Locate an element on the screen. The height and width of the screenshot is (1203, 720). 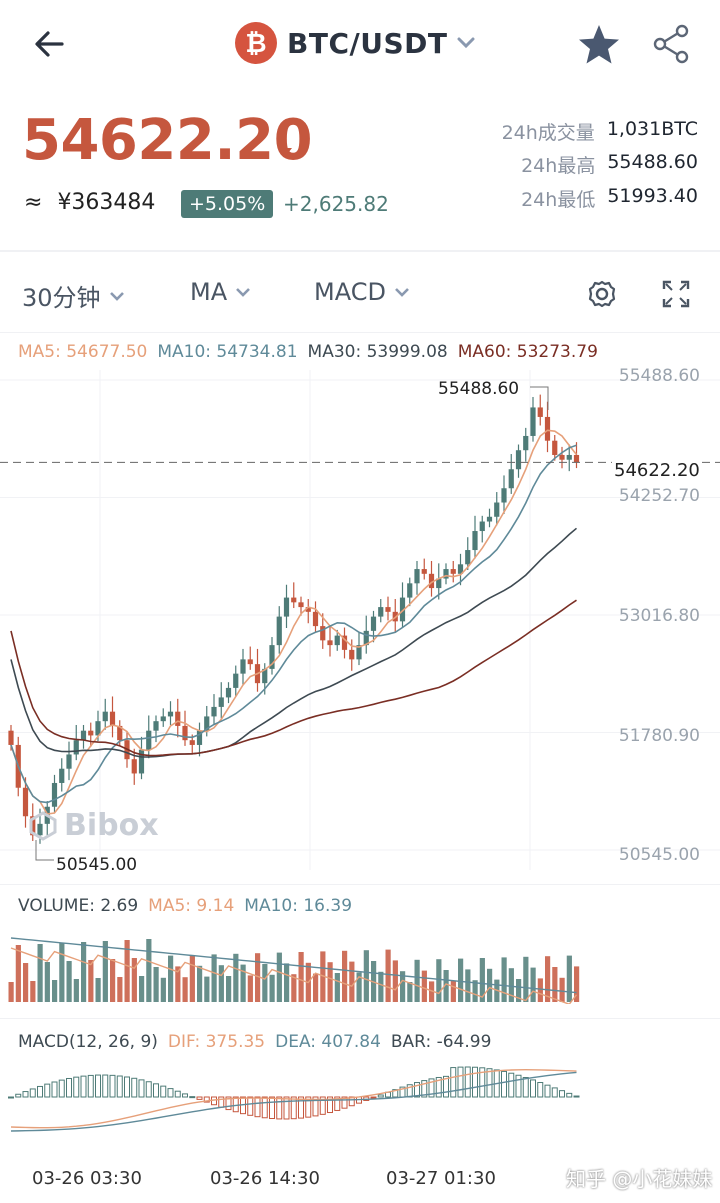
sub-indicator-selector: MACD is located at coordinates (362, 292).